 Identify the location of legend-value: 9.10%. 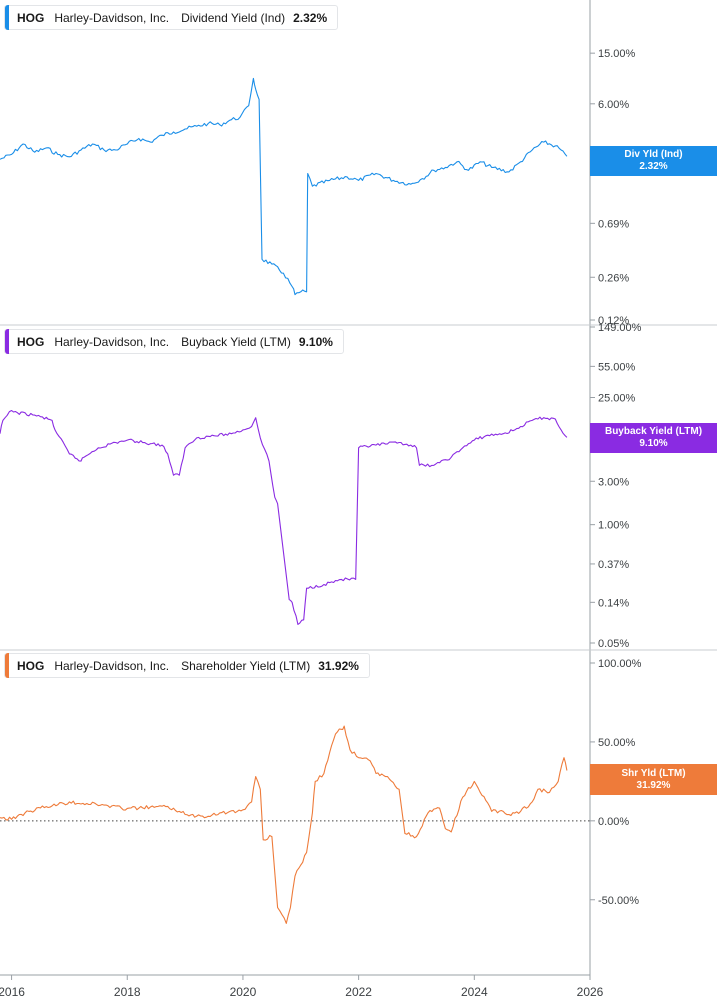
(315, 341).